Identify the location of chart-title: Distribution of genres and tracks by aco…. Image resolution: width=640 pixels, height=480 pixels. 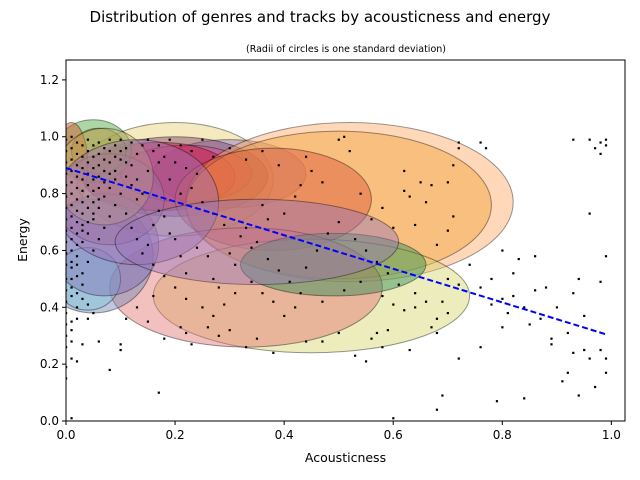
(320, 17).